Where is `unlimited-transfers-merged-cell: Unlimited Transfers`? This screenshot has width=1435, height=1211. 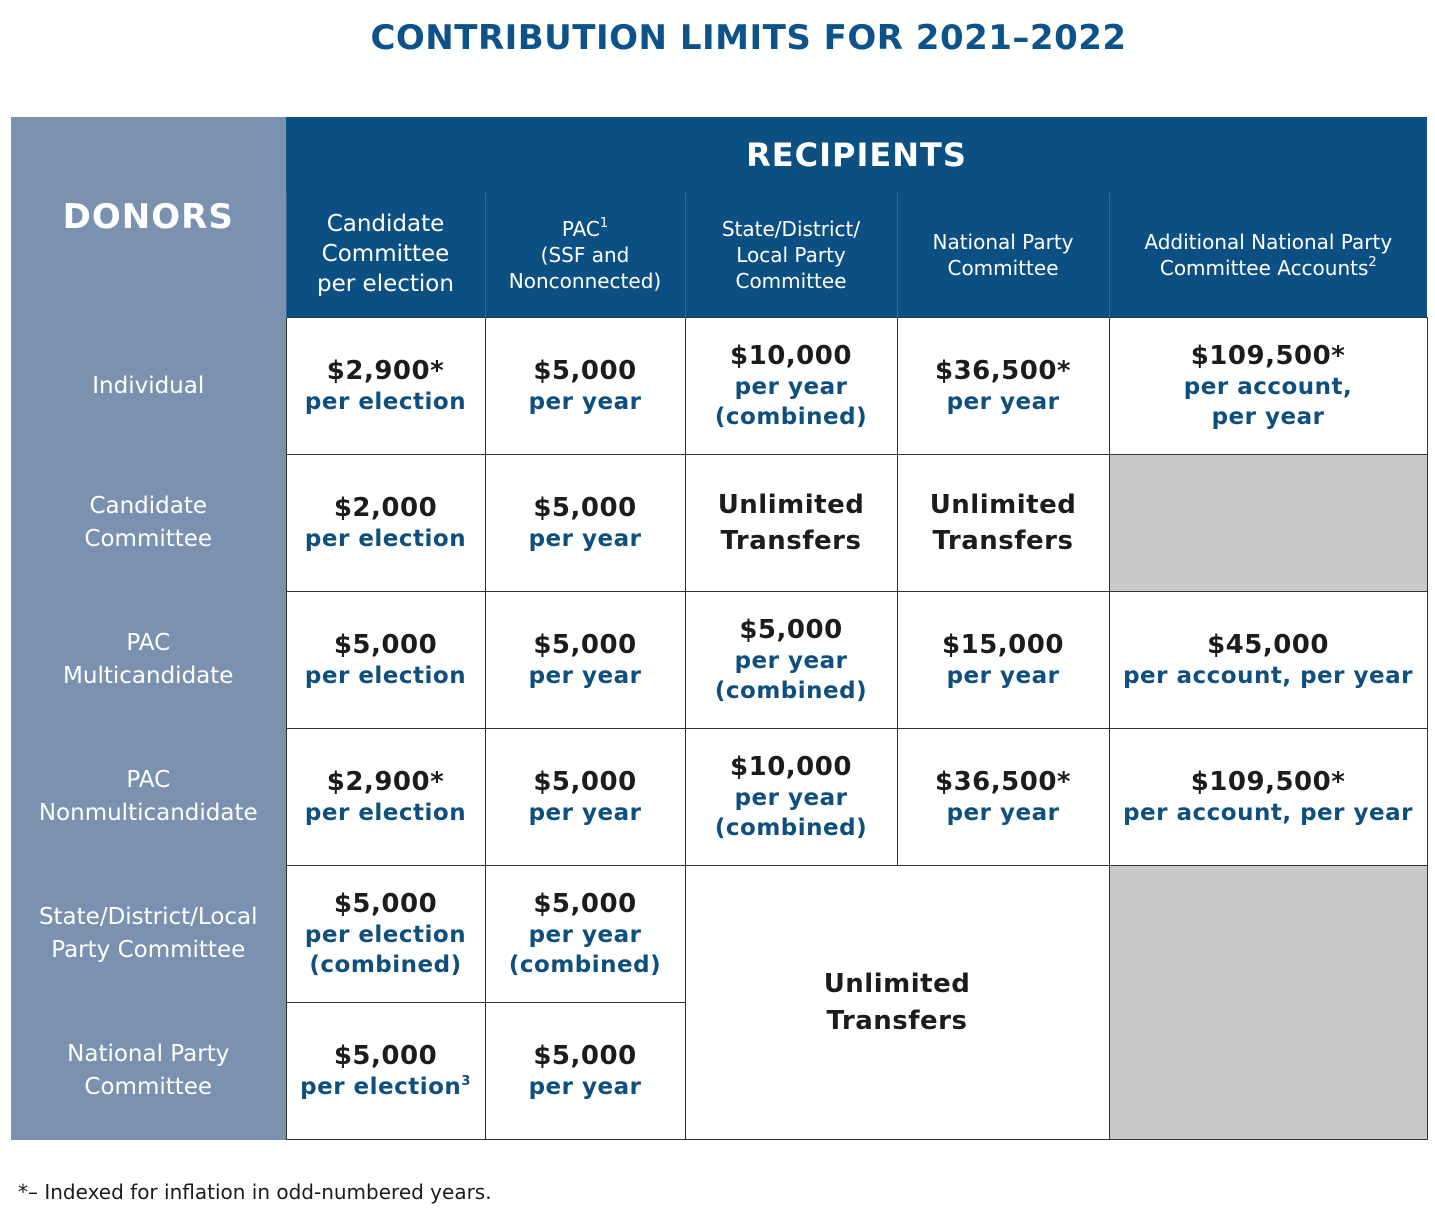 unlimited-transfers-merged-cell: Unlimited Transfers is located at coordinates (897, 1002).